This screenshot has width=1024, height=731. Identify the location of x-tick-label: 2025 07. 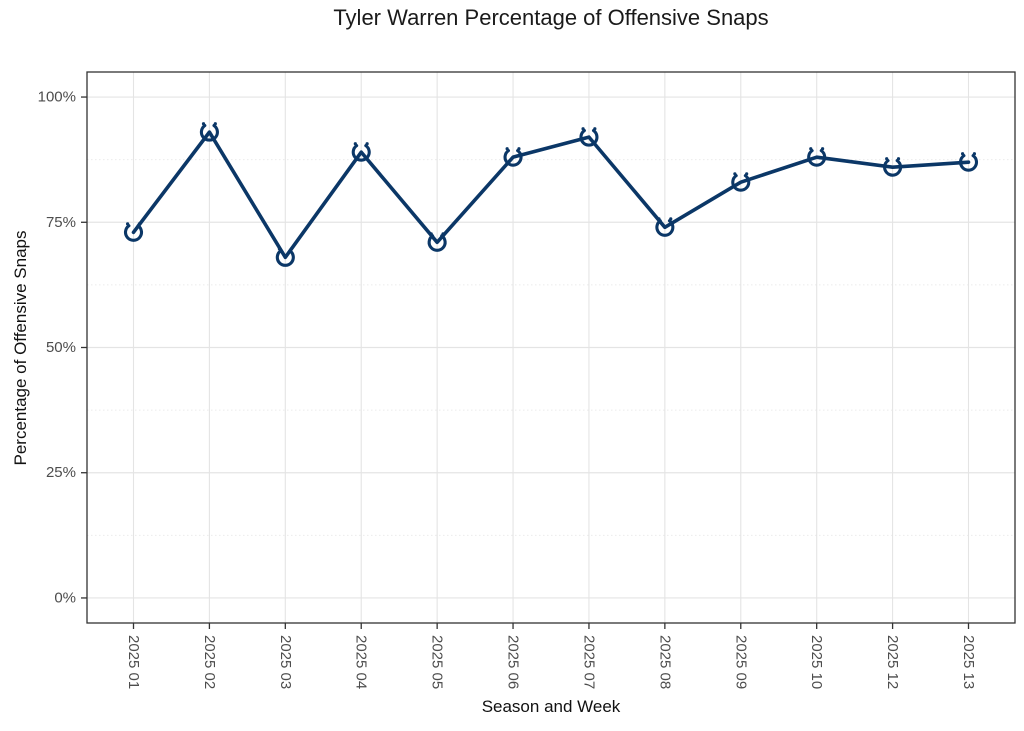
(588, 662).